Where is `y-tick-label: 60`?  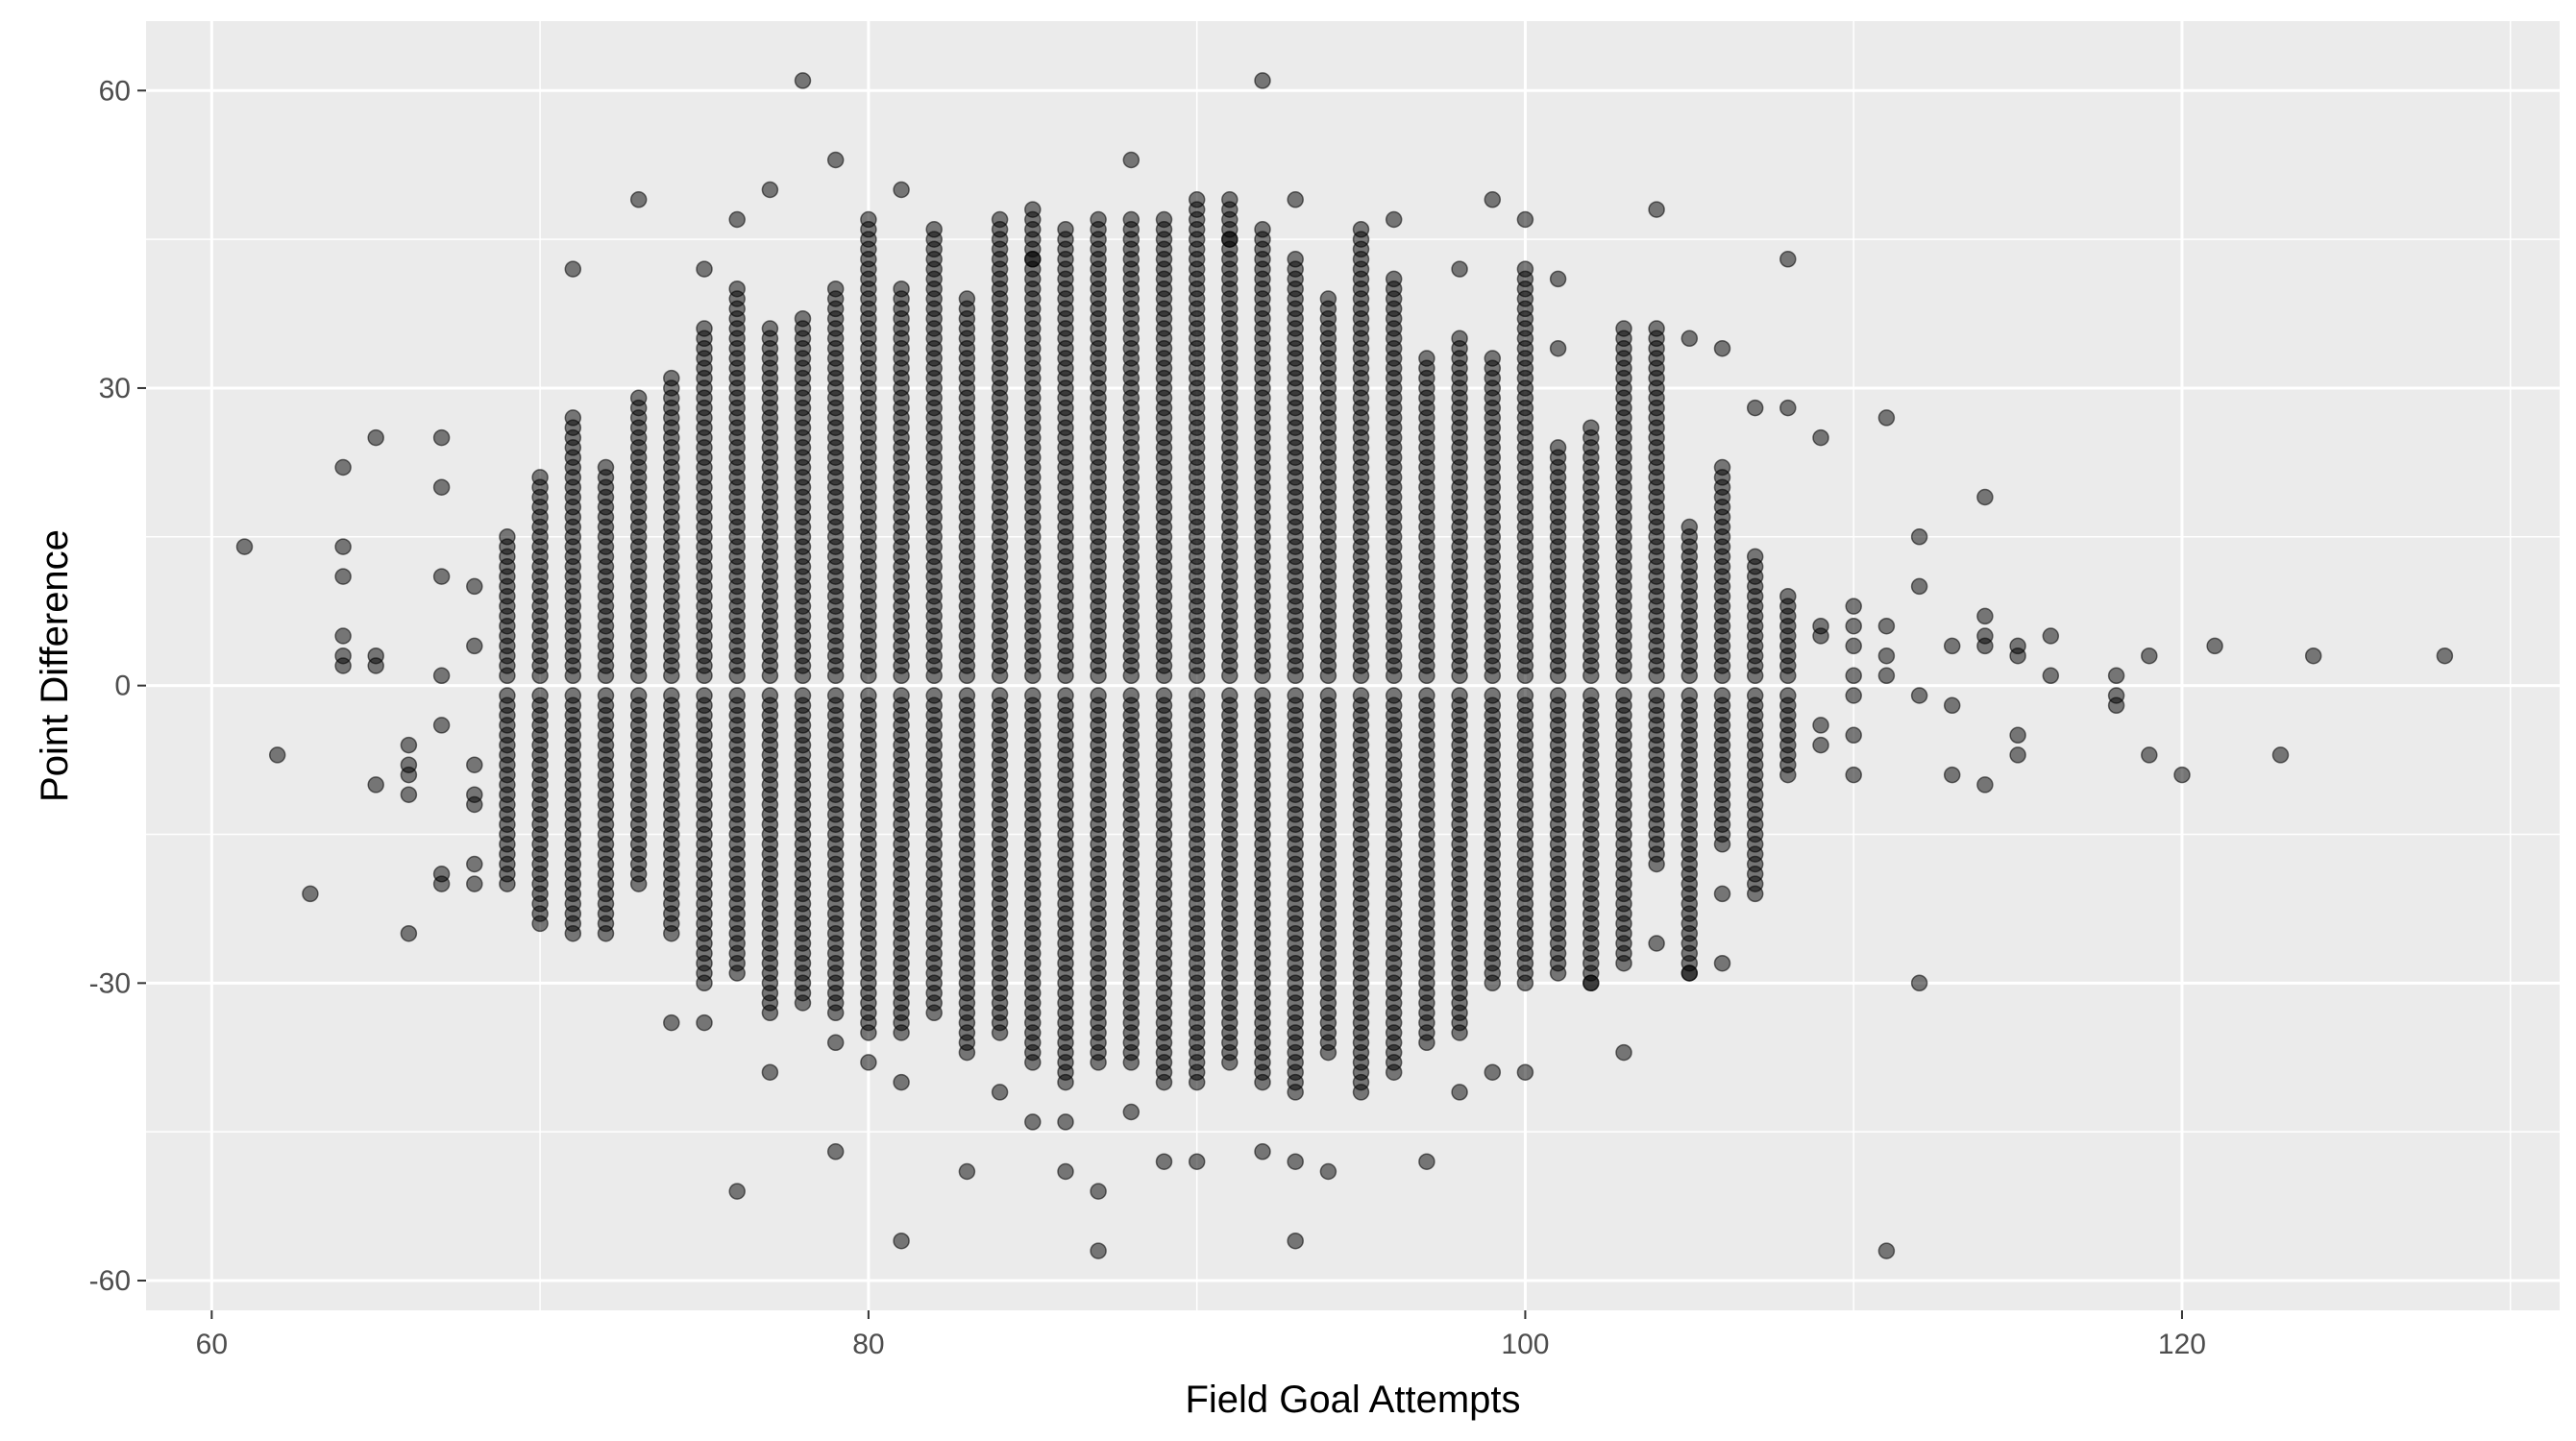
y-tick-label: 60 is located at coordinates (115, 91).